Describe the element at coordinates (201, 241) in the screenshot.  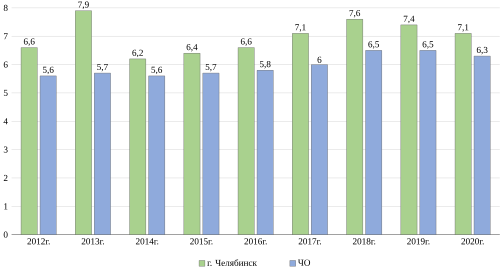
I see `x-tick-label: 2015г.` at that location.